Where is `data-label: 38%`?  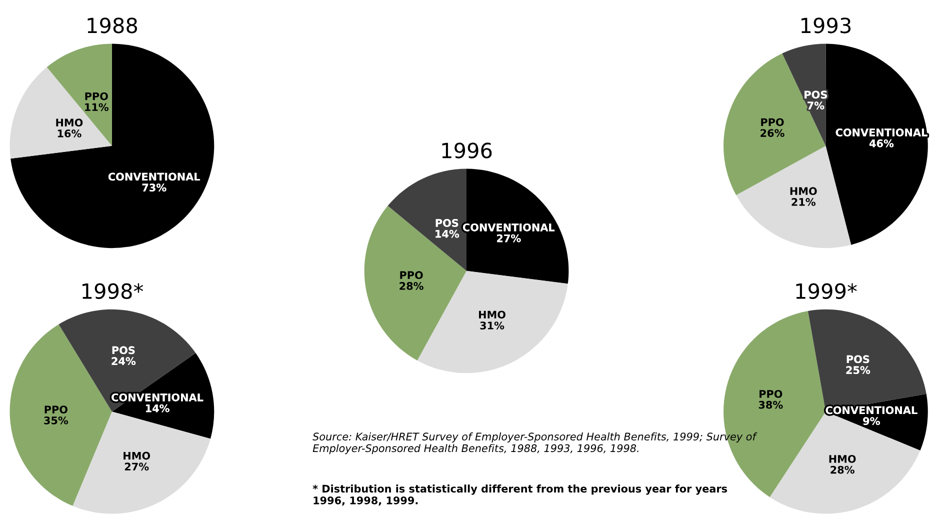 data-label: 38% is located at coordinates (770, 404).